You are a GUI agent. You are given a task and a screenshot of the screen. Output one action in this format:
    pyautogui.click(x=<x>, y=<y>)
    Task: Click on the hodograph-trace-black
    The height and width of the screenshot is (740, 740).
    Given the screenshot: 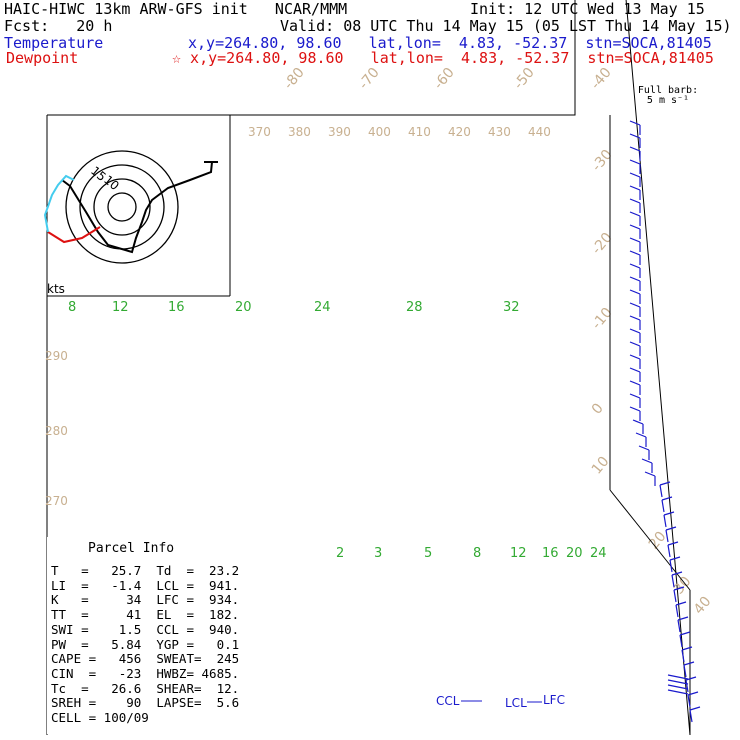 What is the action you would take?
    pyautogui.click(x=137, y=207)
    